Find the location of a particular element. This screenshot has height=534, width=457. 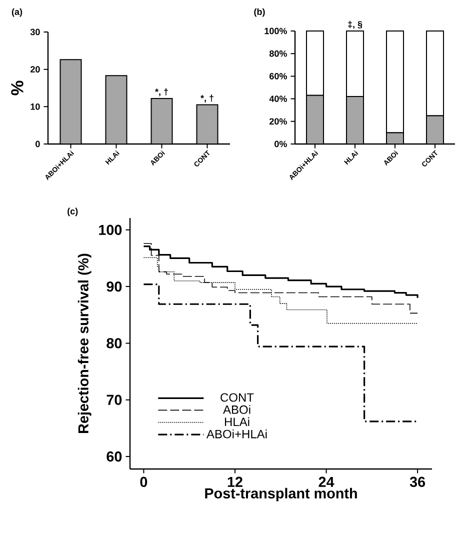

legend-label: HLAi is located at coordinates (237, 421).